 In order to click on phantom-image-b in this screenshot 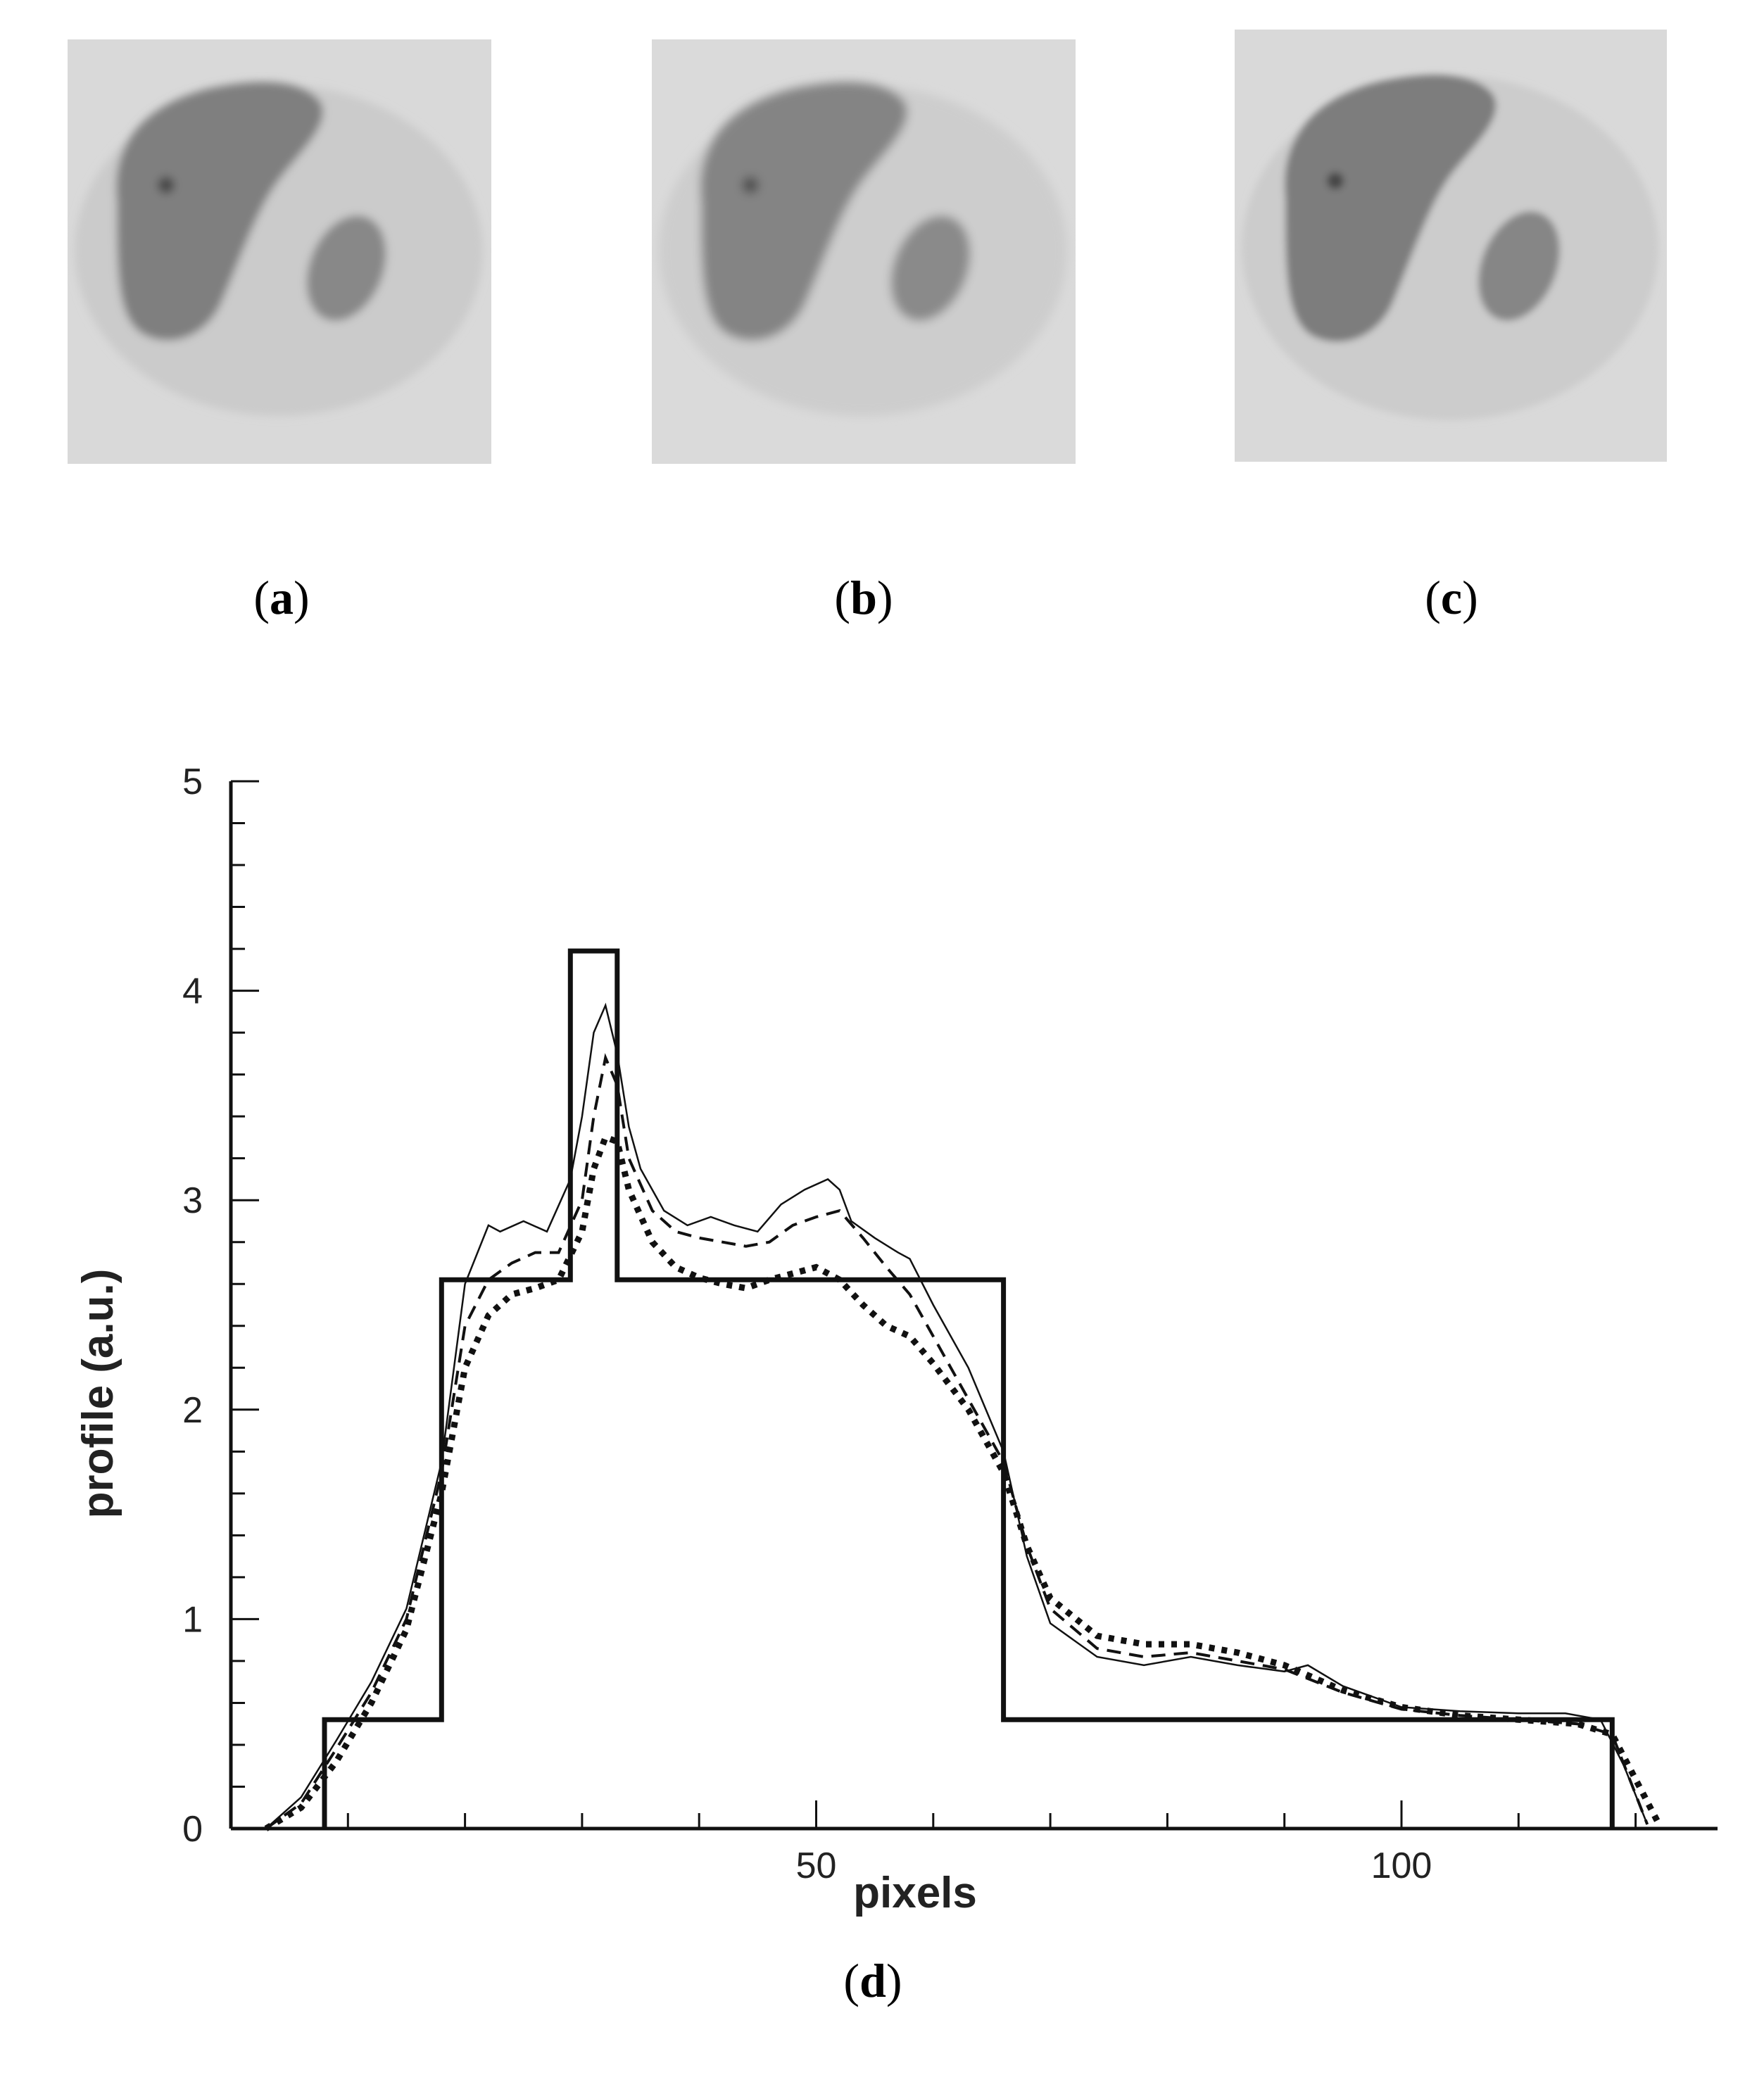, I will do `click(864, 251)`.